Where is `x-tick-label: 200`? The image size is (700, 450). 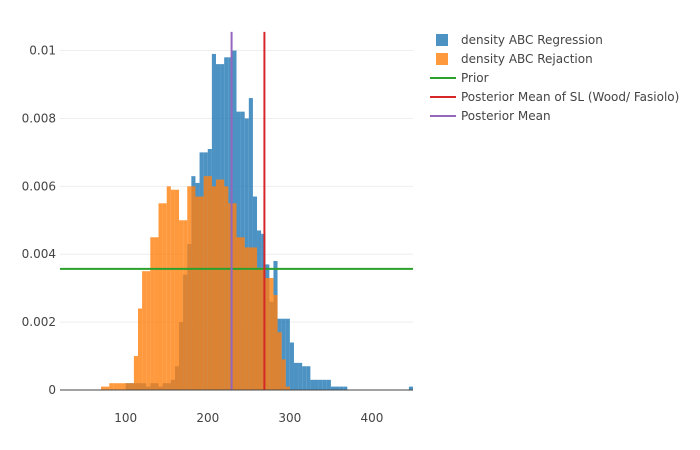
x-tick-label: 200 is located at coordinates (207, 418).